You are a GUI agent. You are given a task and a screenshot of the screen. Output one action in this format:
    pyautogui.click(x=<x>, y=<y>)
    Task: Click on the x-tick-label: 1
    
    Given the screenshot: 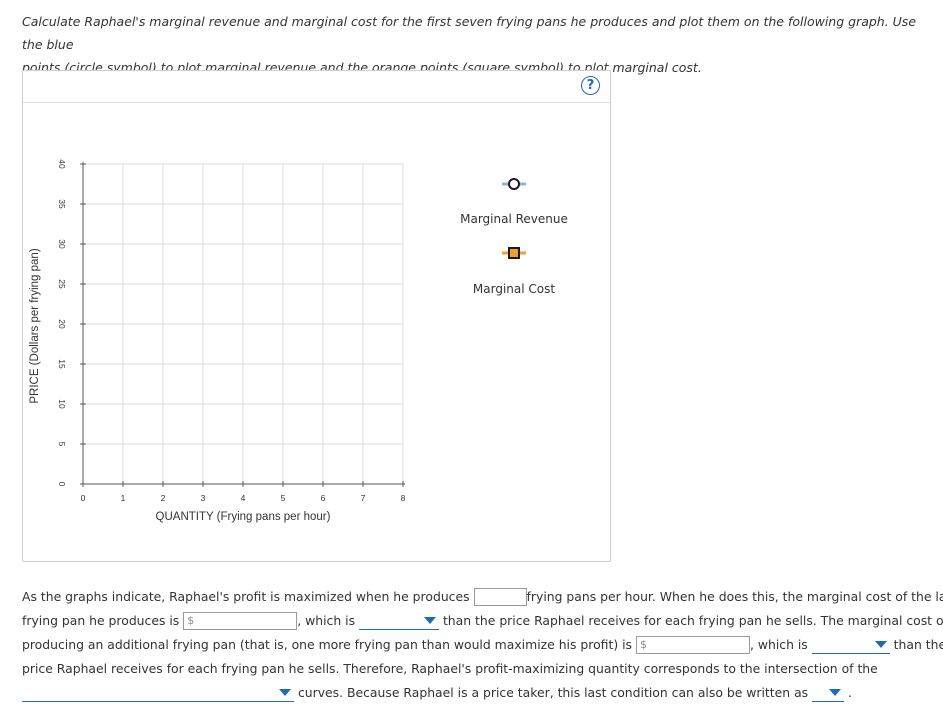 What is the action you would take?
    pyautogui.click(x=123, y=498)
    